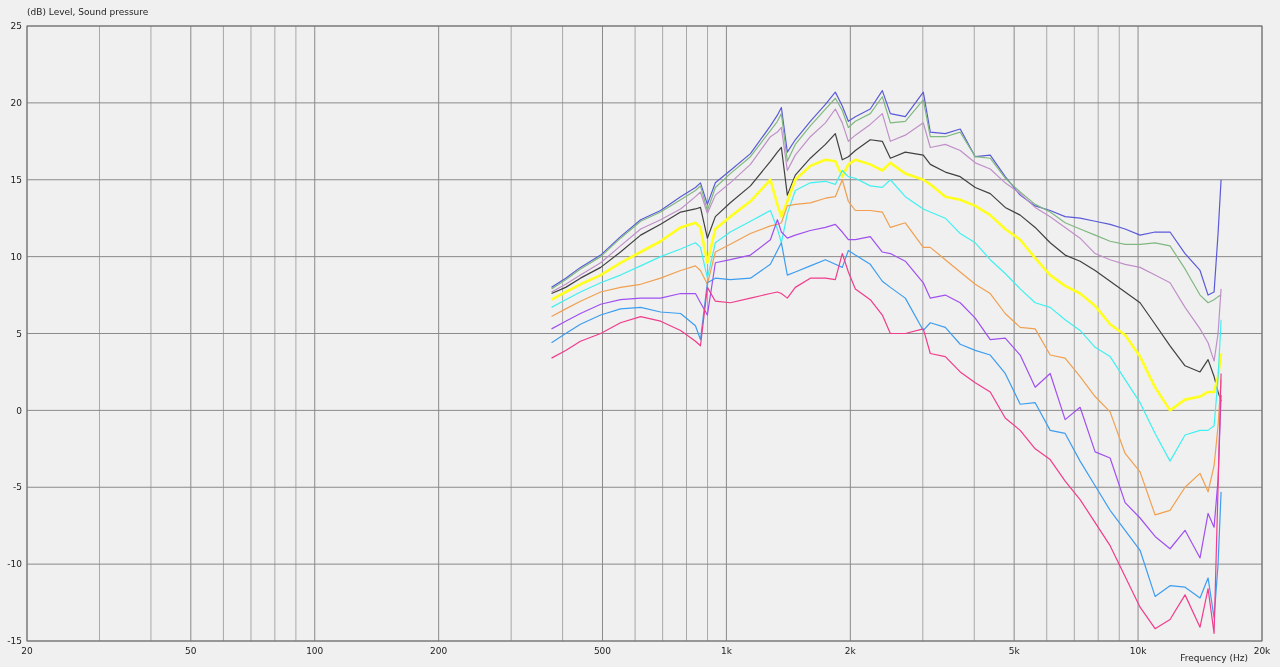 This screenshot has width=1280, height=667. Describe the element at coordinates (17, 487) in the screenshot. I see `y-tick-label: -5` at that location.